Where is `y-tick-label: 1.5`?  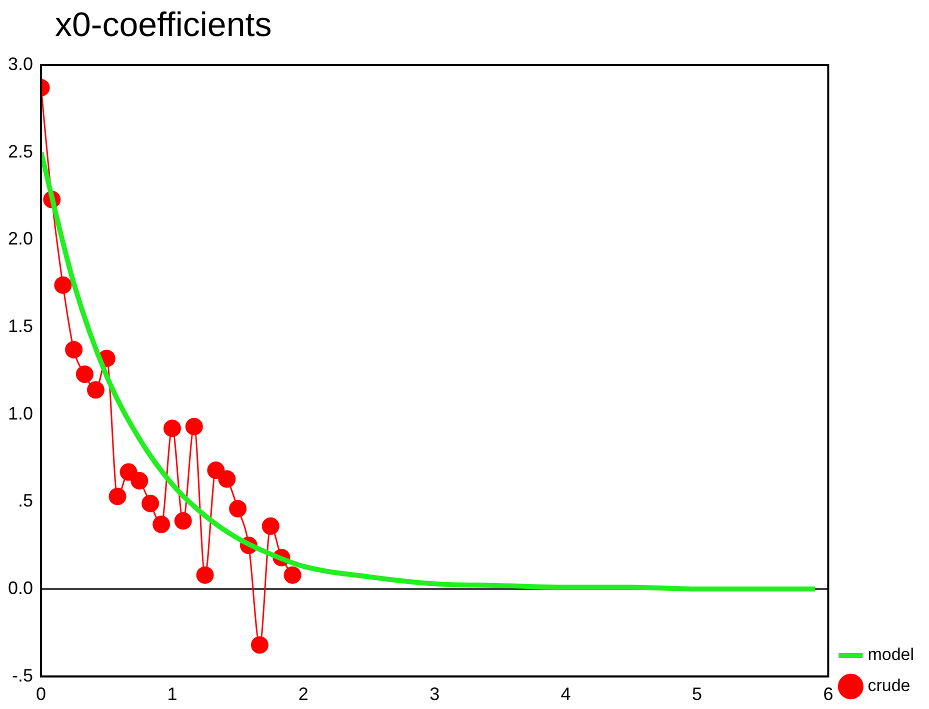
y-tick-label: 1.5 is located at coordinates (21, 326).